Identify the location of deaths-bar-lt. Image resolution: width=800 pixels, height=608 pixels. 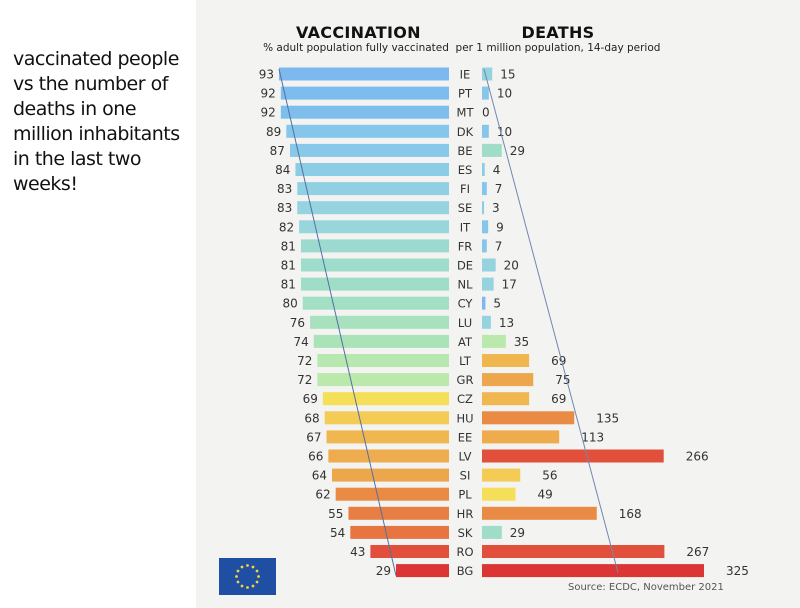
(506, 360).